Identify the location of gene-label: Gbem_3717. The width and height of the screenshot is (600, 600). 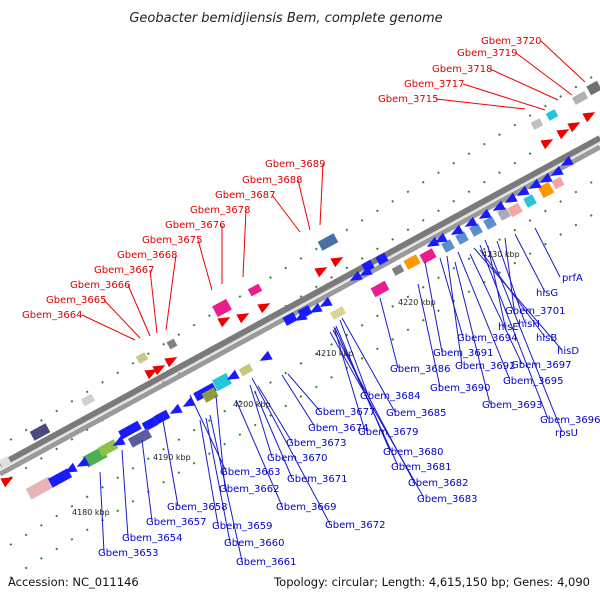
(434, 84).